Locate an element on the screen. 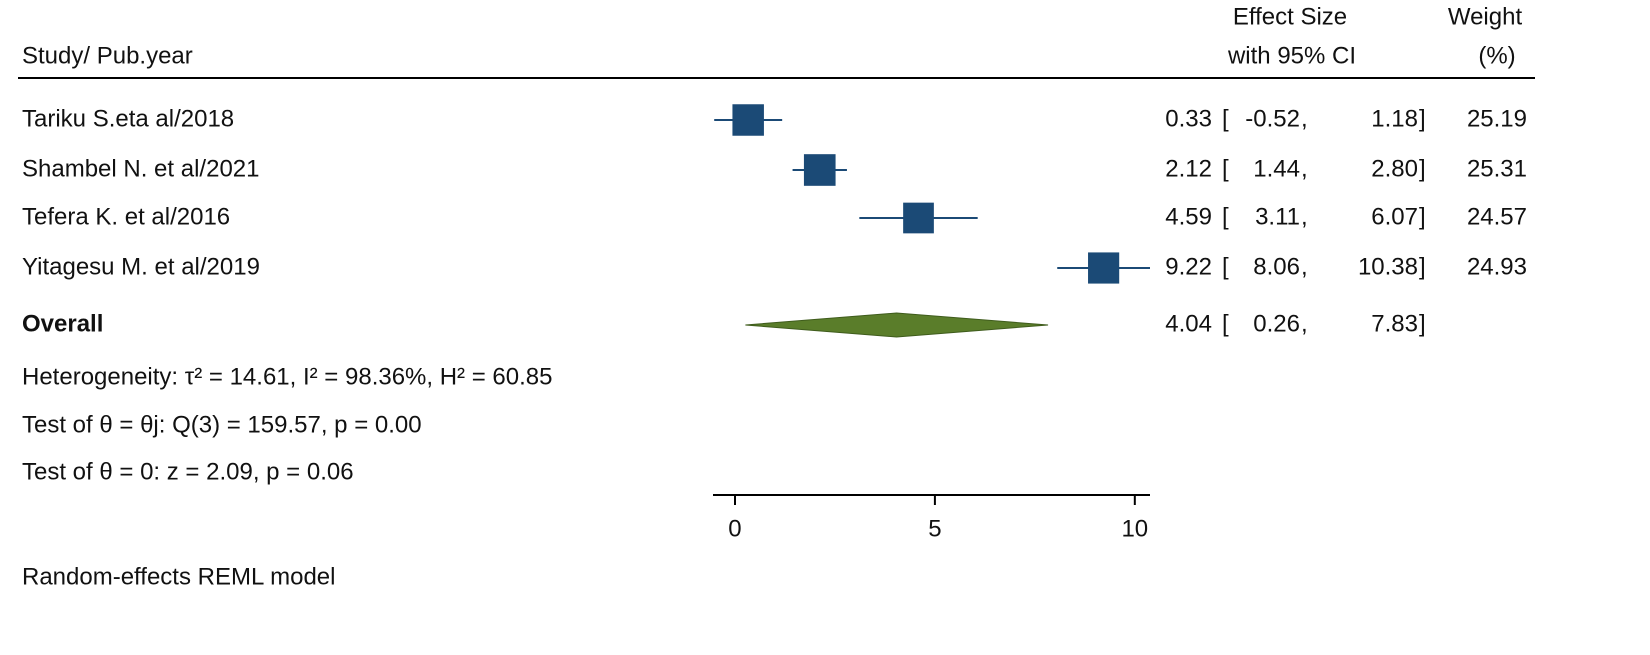  effect-header: Effect Size is located at coordinates (1290, 16).